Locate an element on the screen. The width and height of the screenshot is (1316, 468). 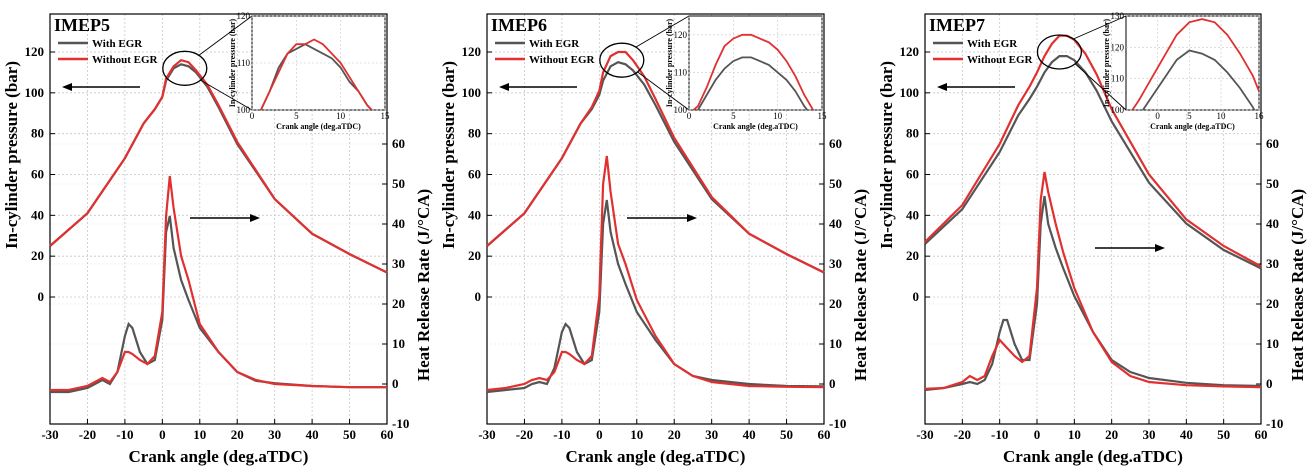
inset-y-tick-label: 100 is located at coordinates (681, 110).